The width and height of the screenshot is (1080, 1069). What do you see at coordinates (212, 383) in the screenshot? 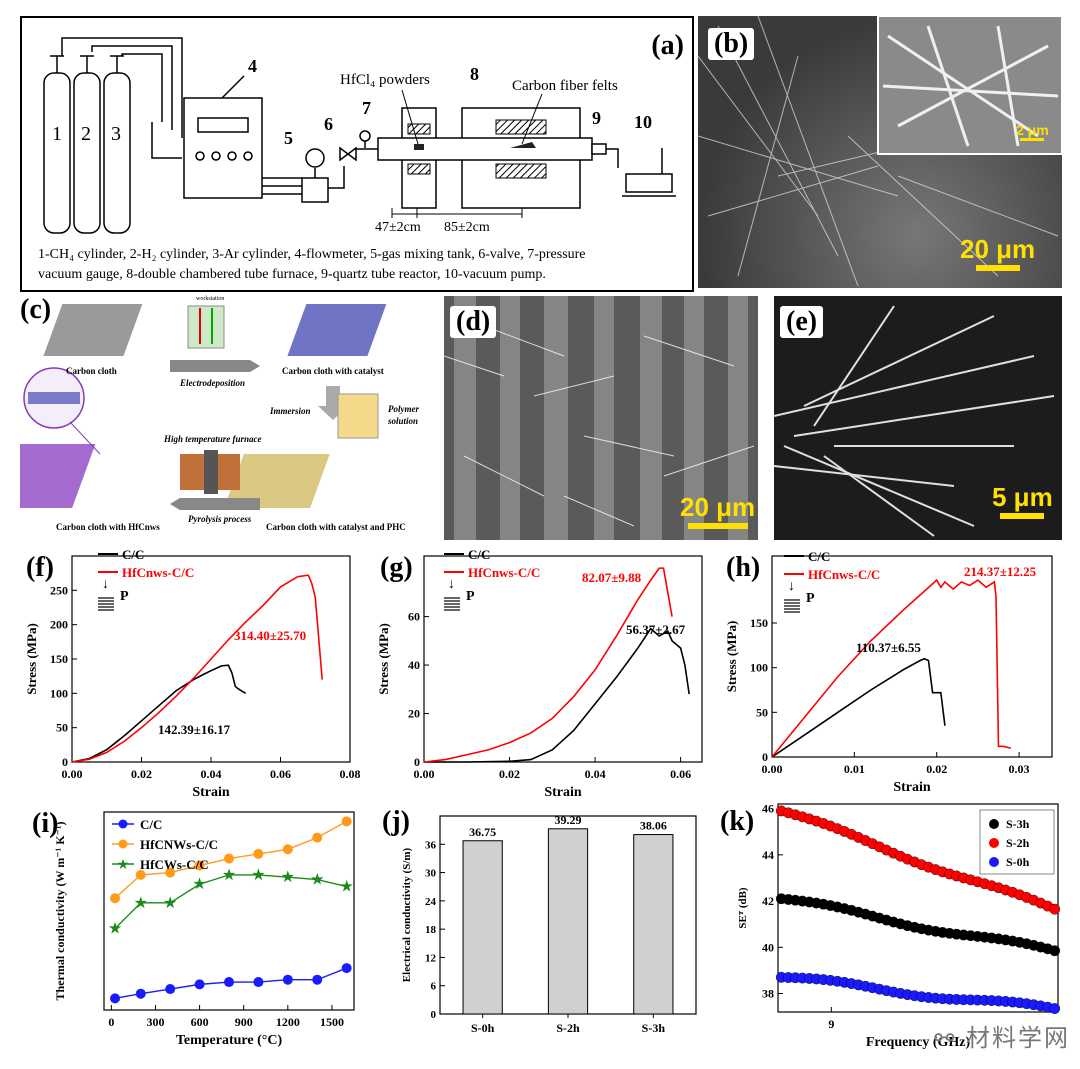
I see `label-electrodeposition: Electrodeposition` at bounding box center [212, 383].